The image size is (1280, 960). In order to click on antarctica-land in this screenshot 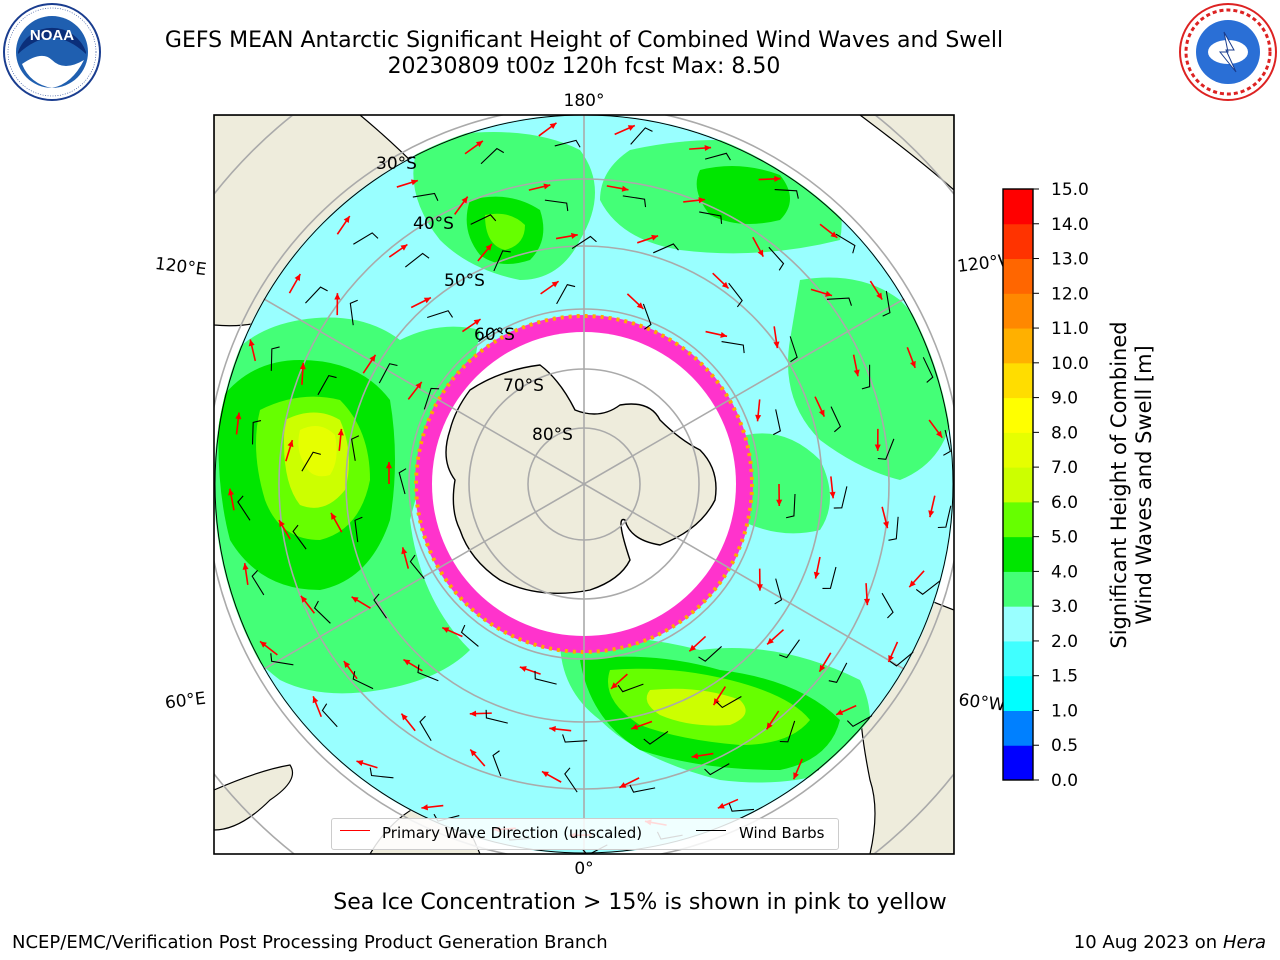, I will do `click(581, 479)`.